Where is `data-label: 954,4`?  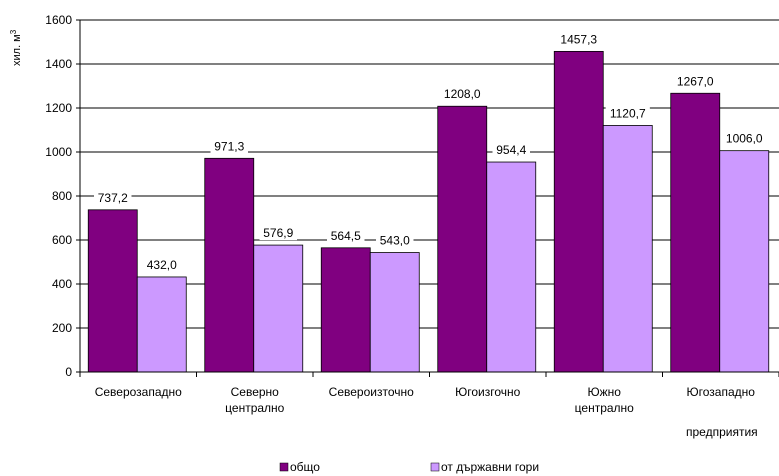
data-label: 954,4 is located at coordinates (511, 150).